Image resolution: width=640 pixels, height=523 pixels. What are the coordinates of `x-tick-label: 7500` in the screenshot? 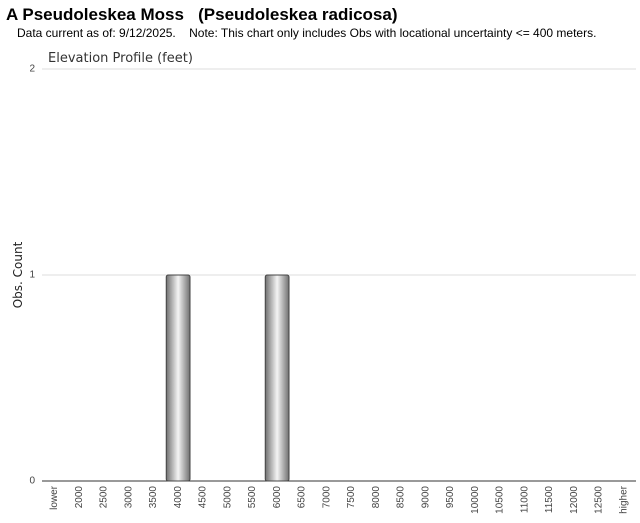 It's located at (351, 497).